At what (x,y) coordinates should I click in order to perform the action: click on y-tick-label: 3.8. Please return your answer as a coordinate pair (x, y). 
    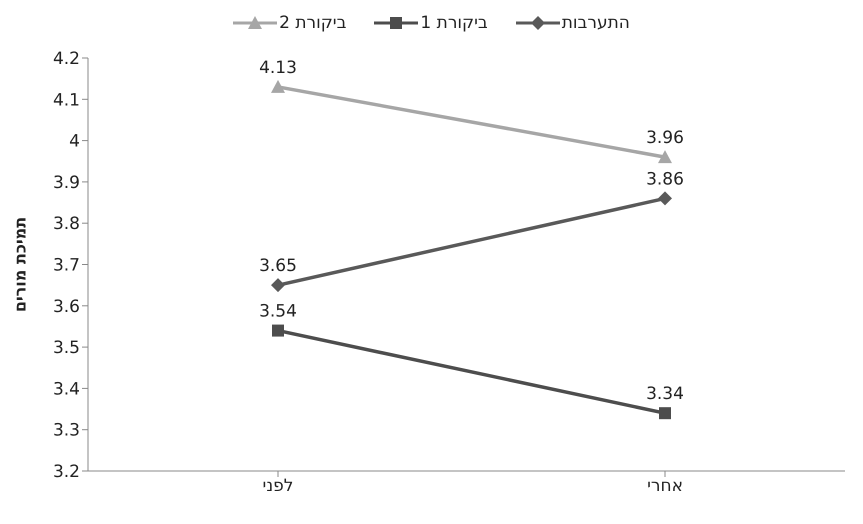
    Looking at the image, I should click on (66, 224).